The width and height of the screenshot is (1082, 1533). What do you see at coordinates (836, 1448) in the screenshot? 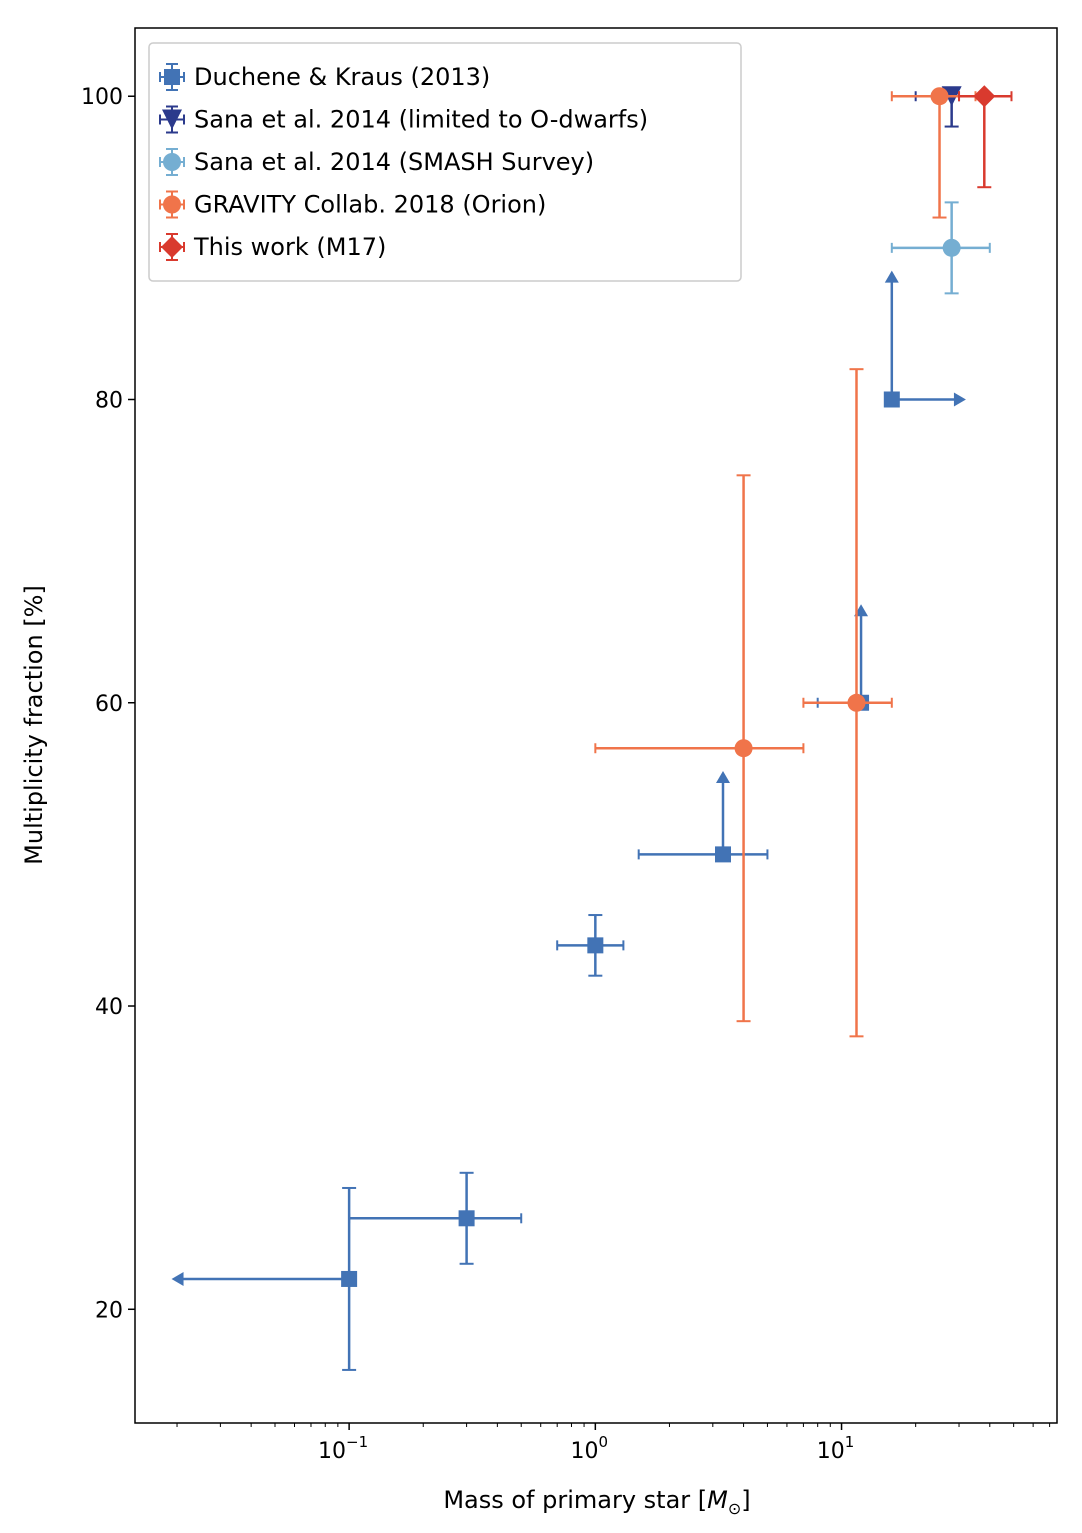
I see `x-tick-label: 10¹` at bounding box center [836, 1448].